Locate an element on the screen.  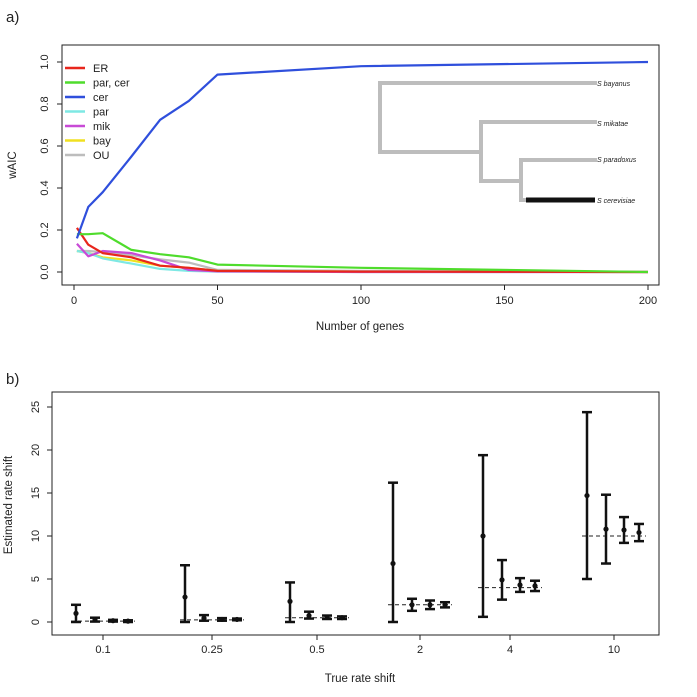
panel-b-x-axis: 0.1 0.25 0.5 2 4 10 is located at coordinates (357, 645).